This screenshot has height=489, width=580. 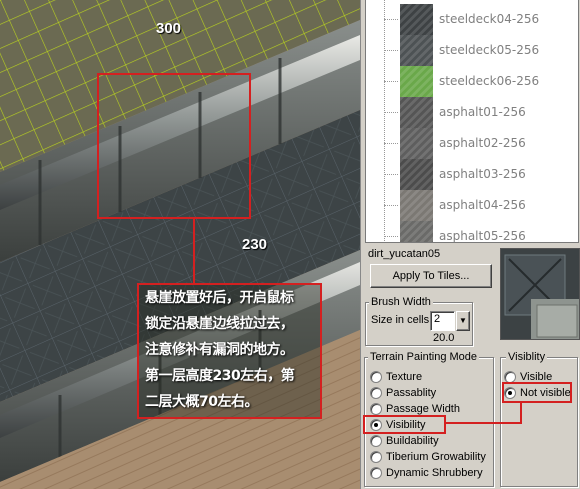 I want to click on mode-option-label: Tiberium Growability, so click(x=436, y=457).